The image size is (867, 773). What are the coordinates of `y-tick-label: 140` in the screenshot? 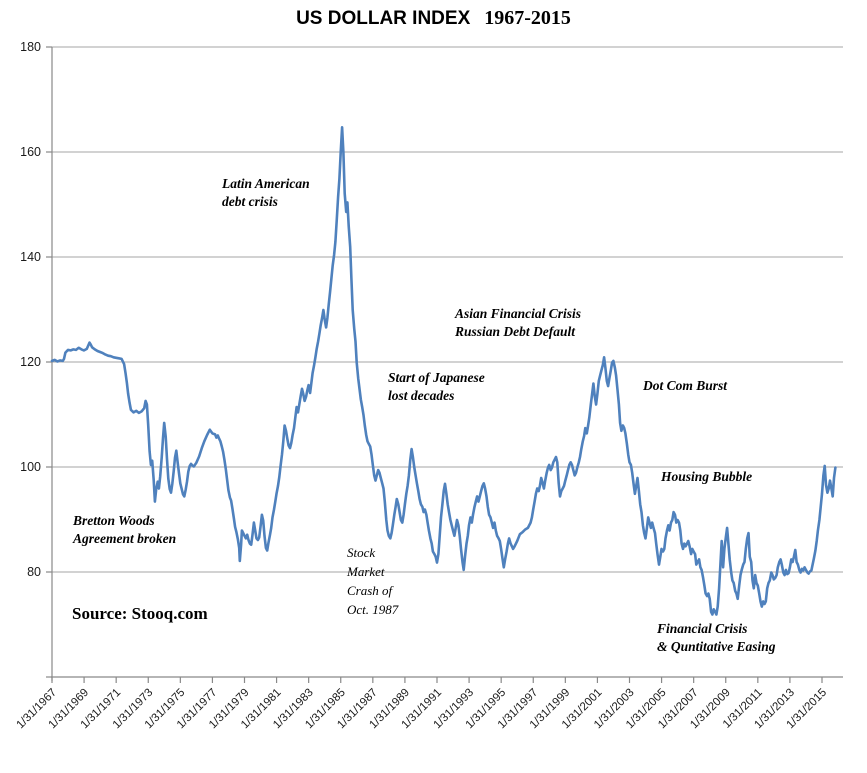 It's located at (30, 257).